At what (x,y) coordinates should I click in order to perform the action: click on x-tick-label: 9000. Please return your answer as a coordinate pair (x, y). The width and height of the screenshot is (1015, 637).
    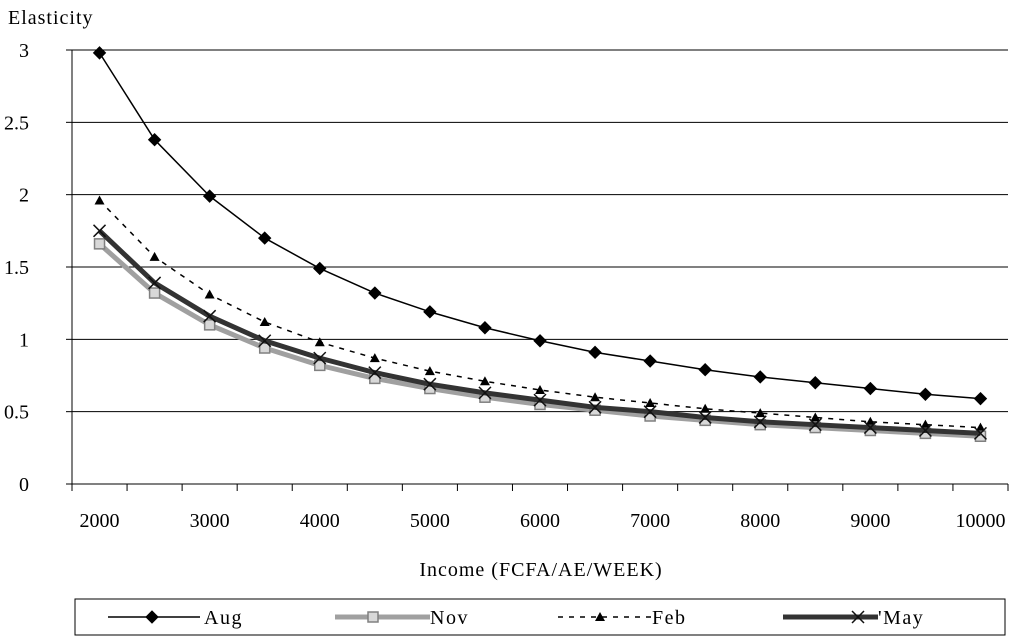
    Looking at the image, I should click on (870, 521).